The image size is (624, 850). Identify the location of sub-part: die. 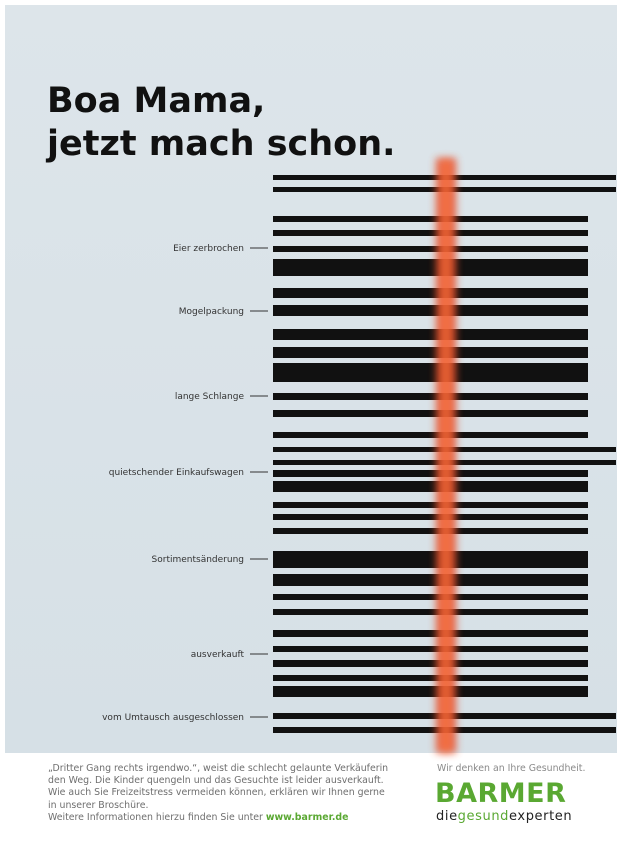
(447, 816).